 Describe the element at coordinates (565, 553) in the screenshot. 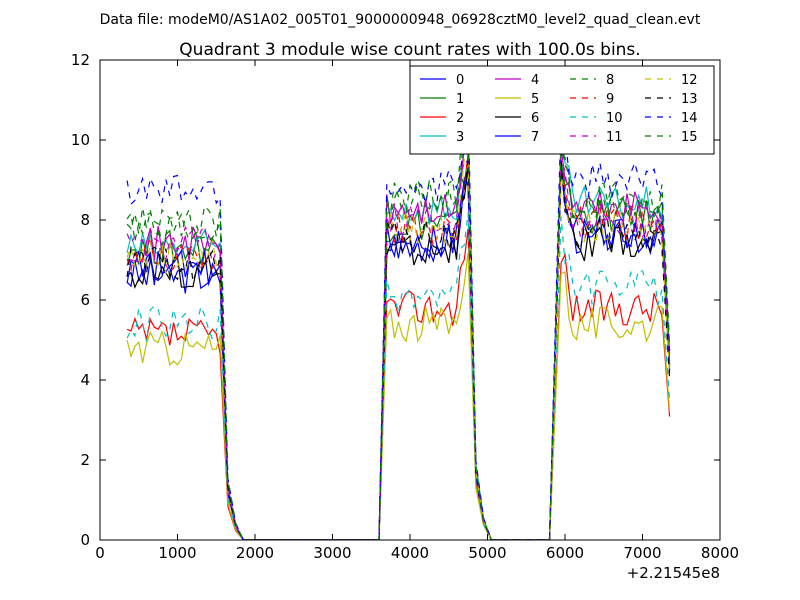

I see `x-tick-label: 6000` at that location.